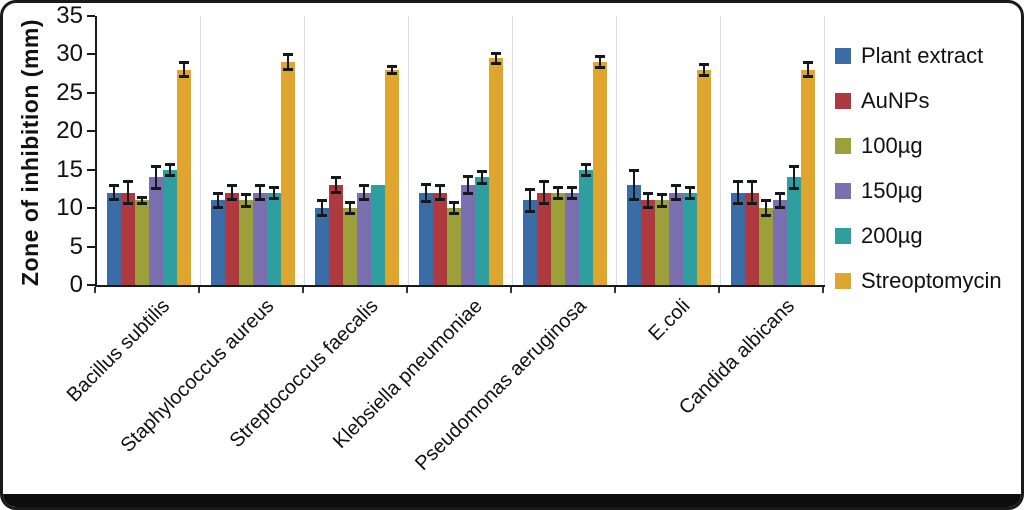 The image size is (1024, 510). What do you see at coordinates (928, 100) in the screenshot?
I see `legend-item: AuNPs` at bounding box center [928, 100].